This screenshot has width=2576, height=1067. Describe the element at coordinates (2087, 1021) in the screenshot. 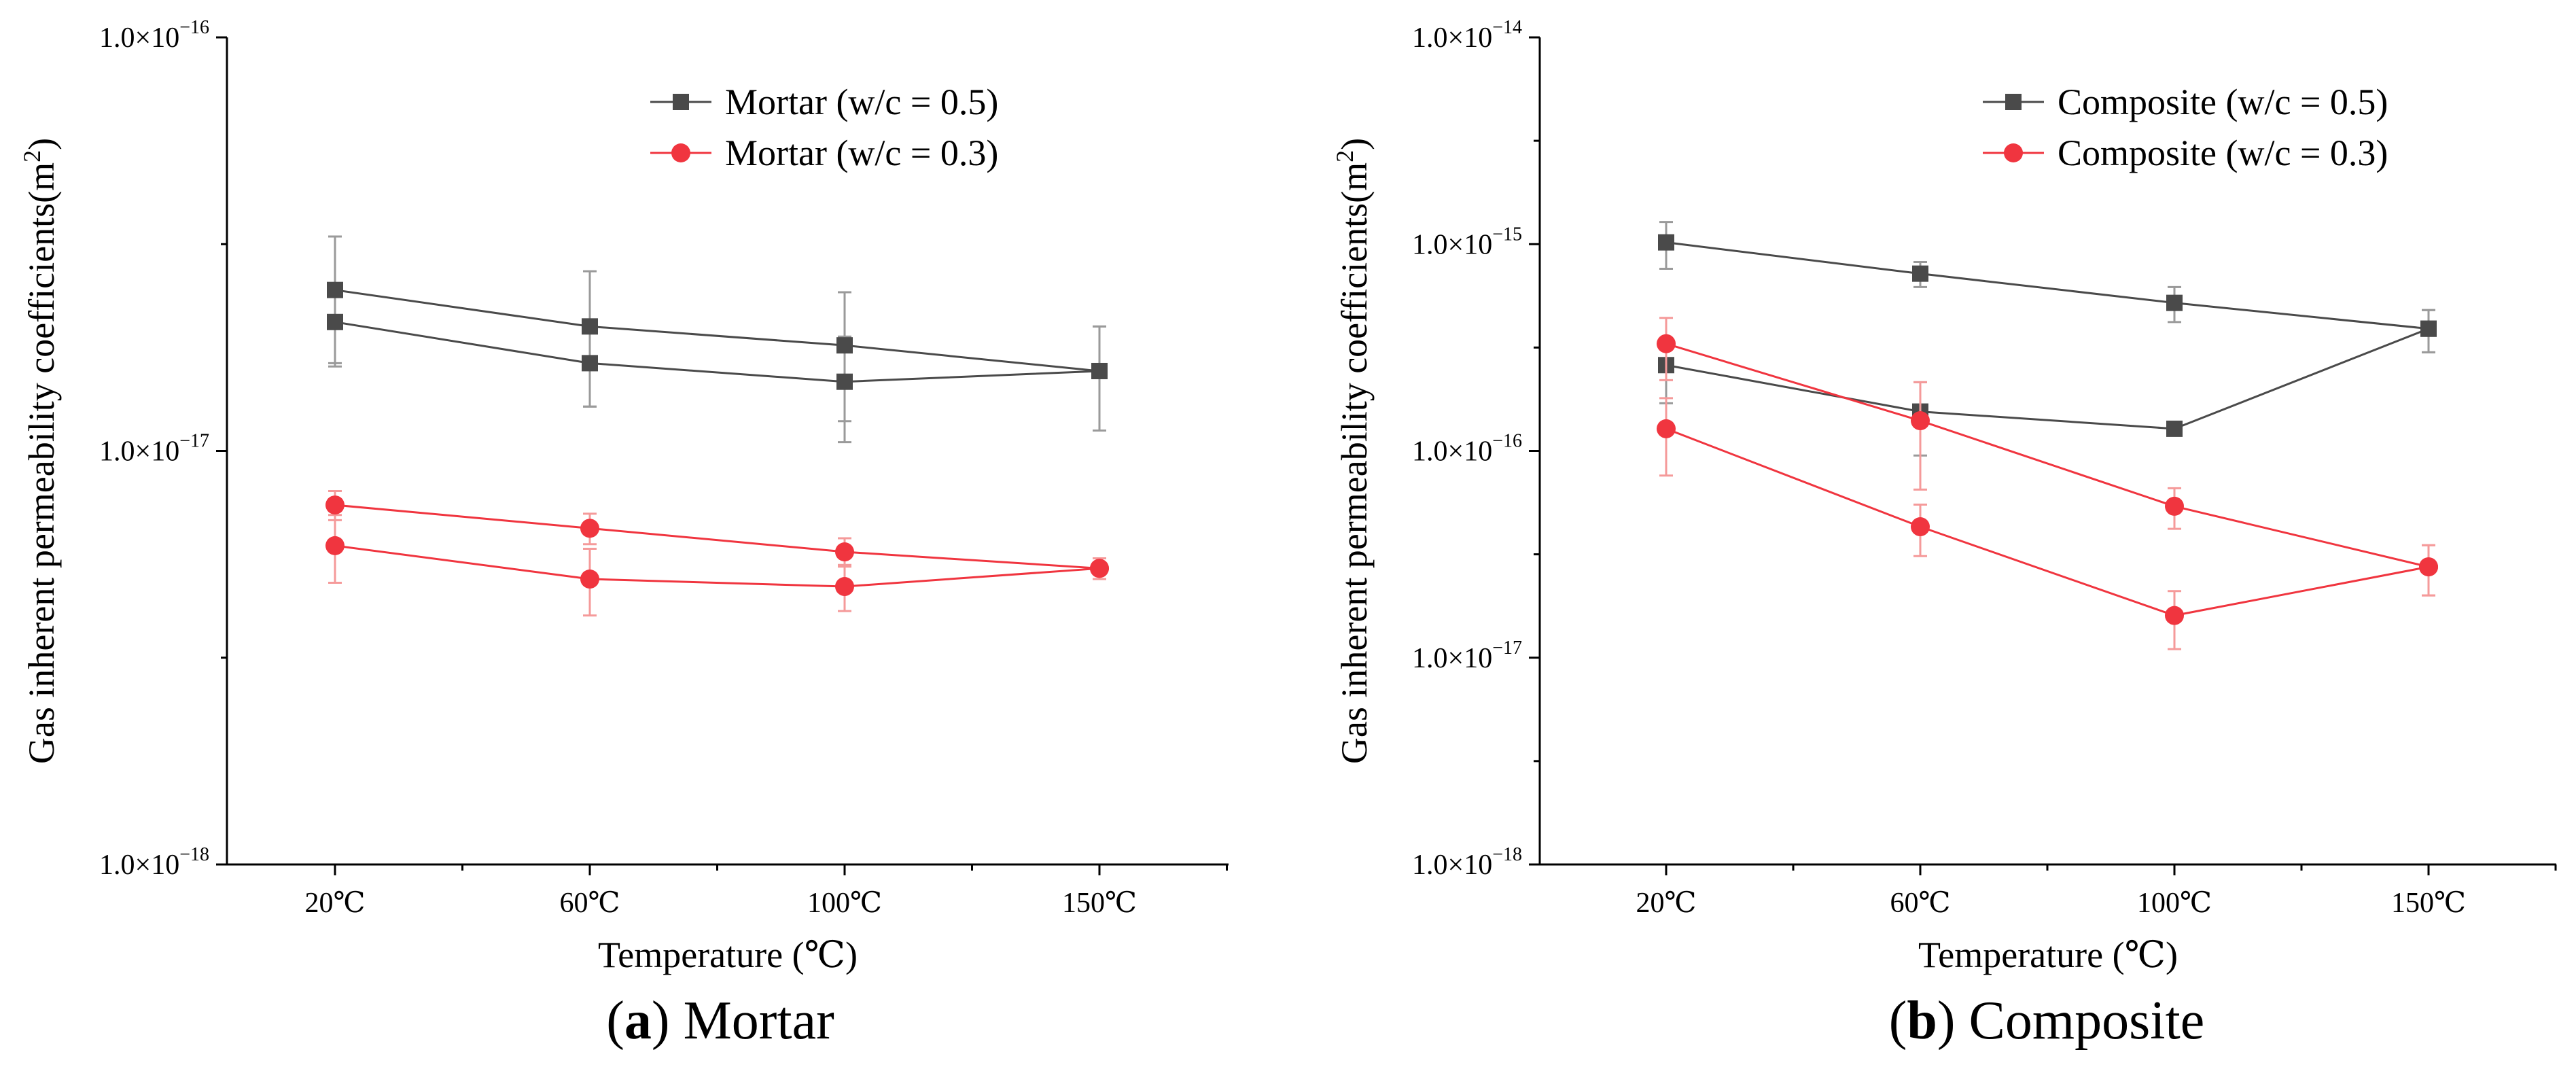

I see `caption-text: Composite` at that location.